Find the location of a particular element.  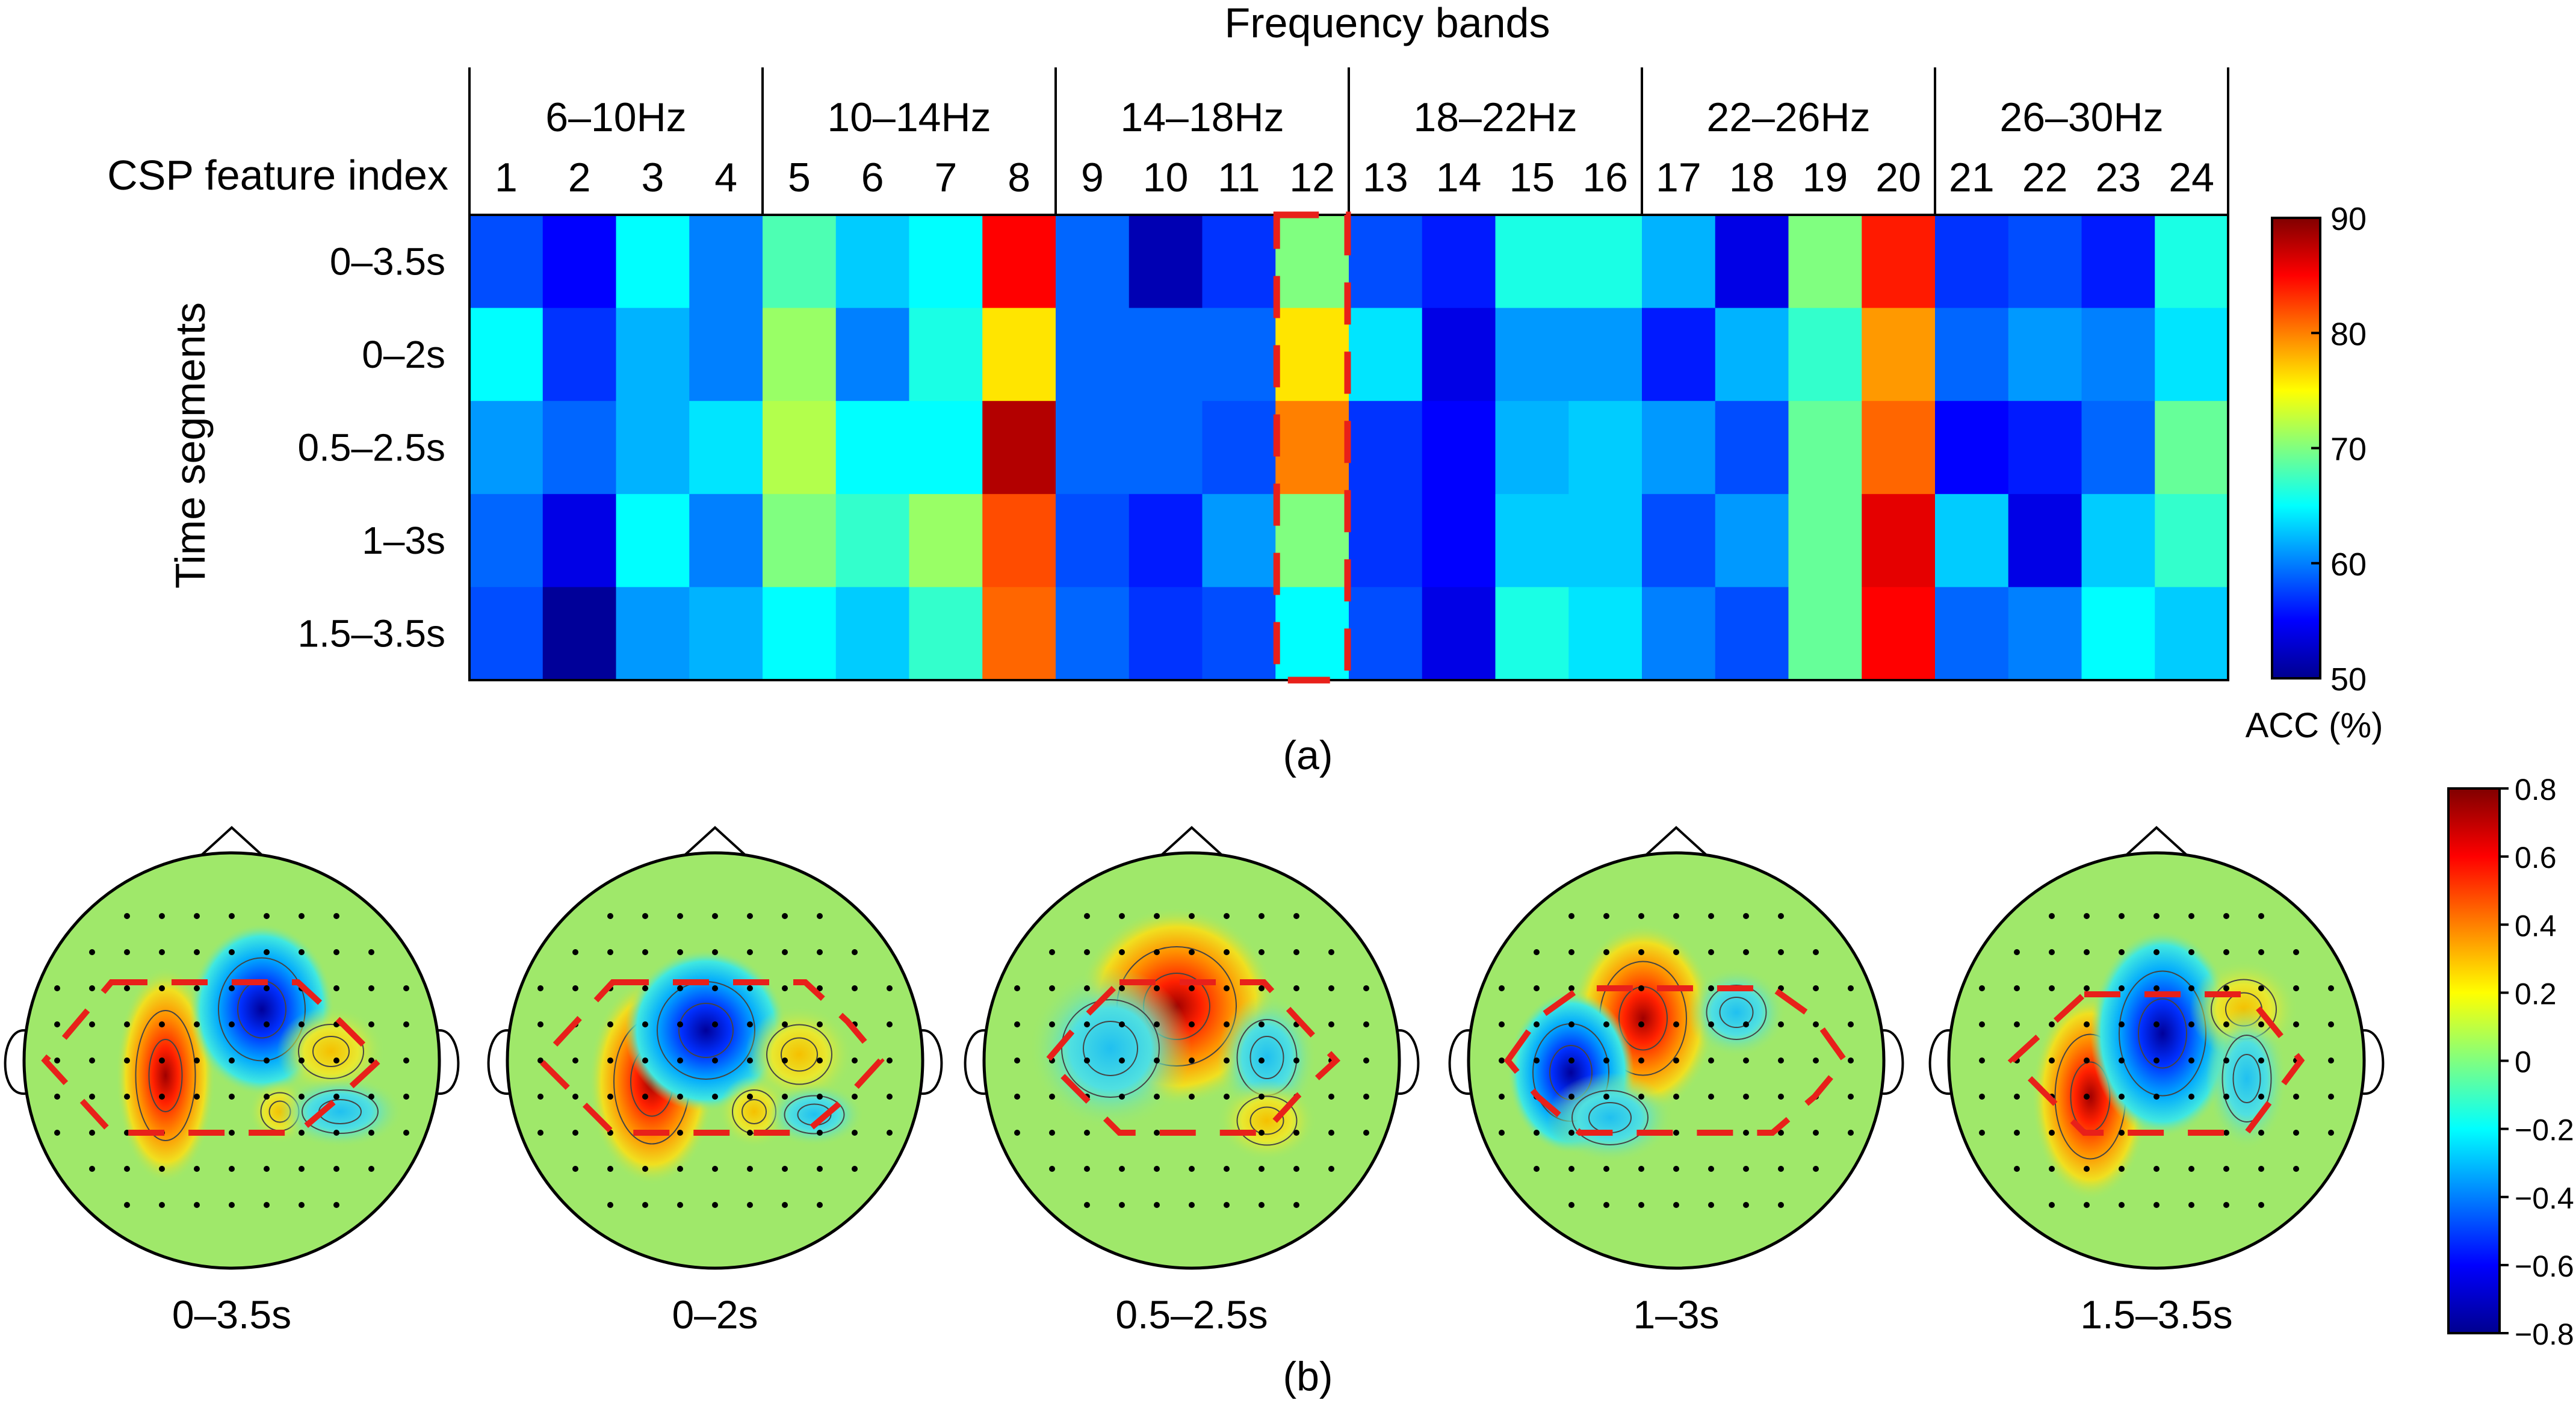

csp-index-label: 22 is located at coordinates (2045, 177).